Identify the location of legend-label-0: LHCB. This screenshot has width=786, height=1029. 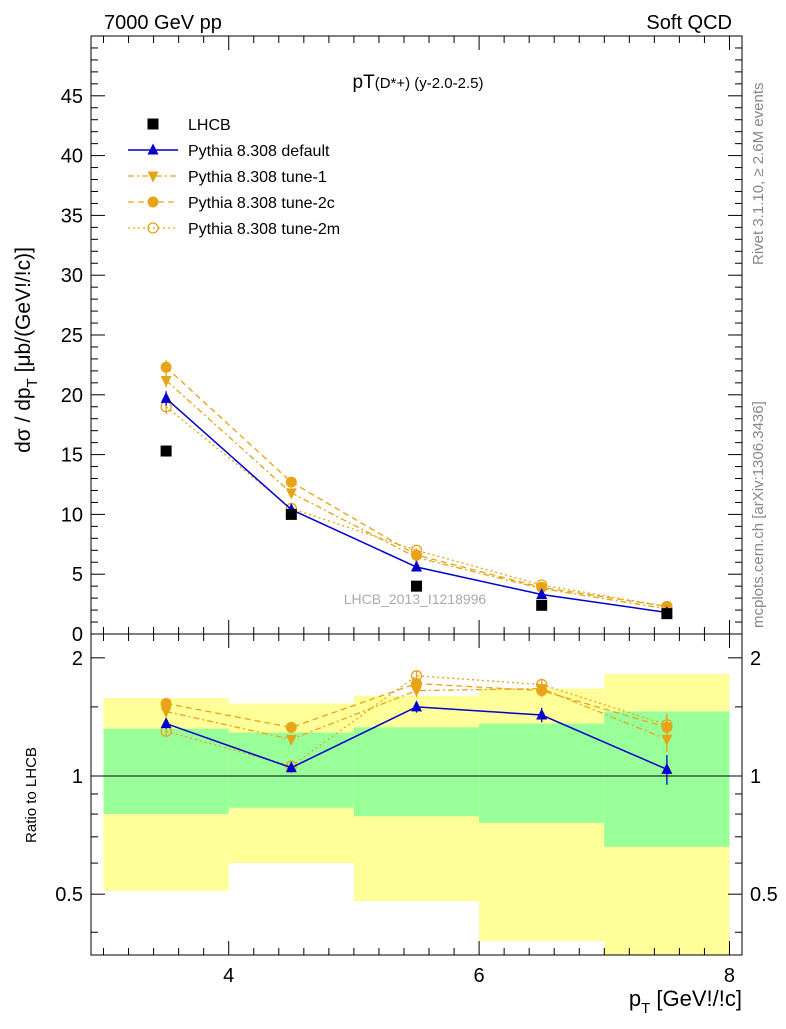
(209, 125).